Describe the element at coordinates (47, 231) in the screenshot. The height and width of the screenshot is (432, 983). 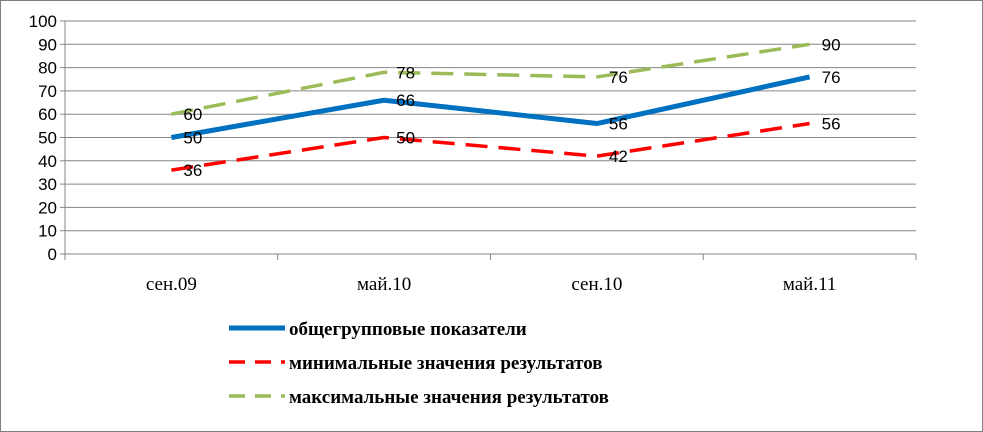
I see `y-tick-label: 10` at that location.